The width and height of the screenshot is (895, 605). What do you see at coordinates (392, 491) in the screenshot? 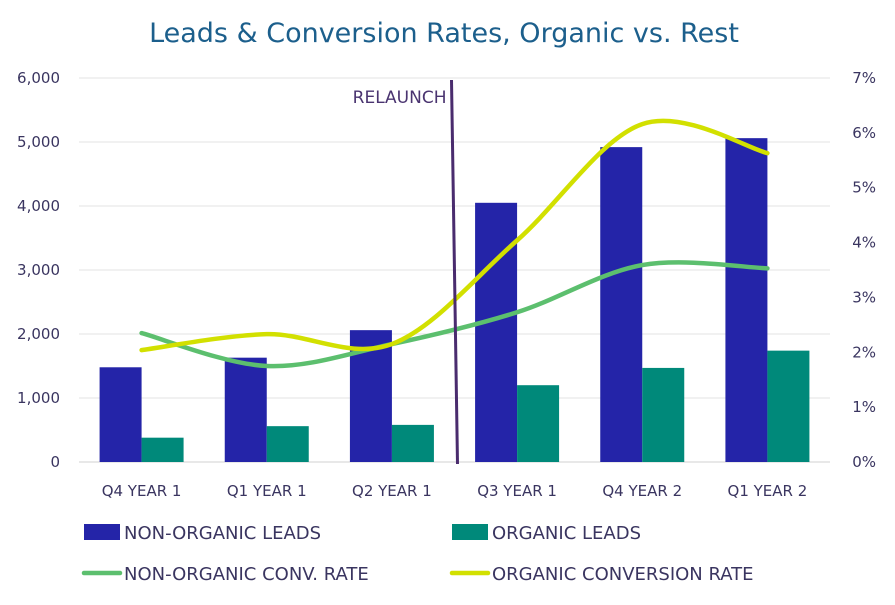
I see `category-label: Q2 YEAR 1` at bounding box center [392, 491].